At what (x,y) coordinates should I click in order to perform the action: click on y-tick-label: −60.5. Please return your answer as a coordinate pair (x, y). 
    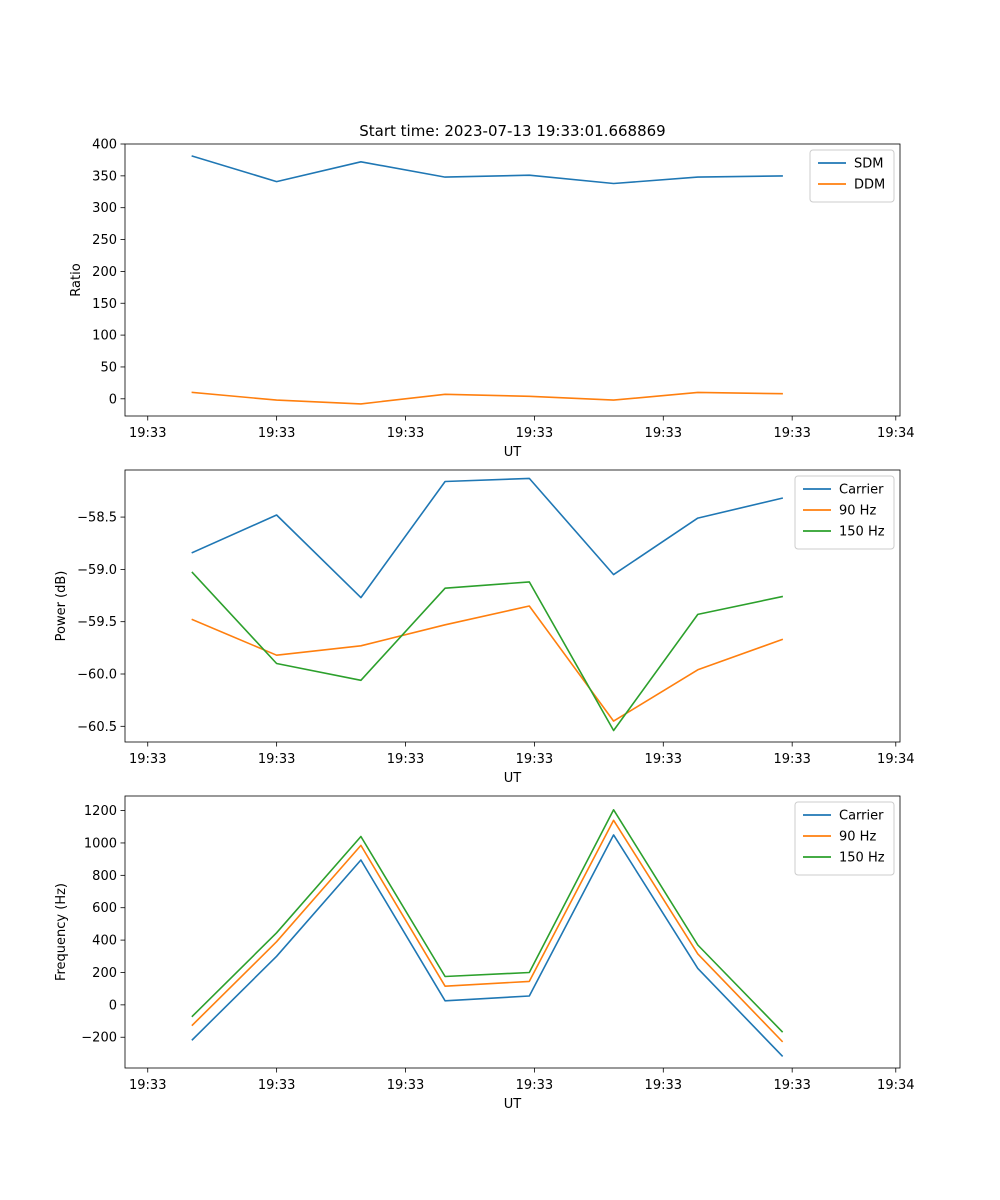
    Looking at the image, I should click on (97, 727).